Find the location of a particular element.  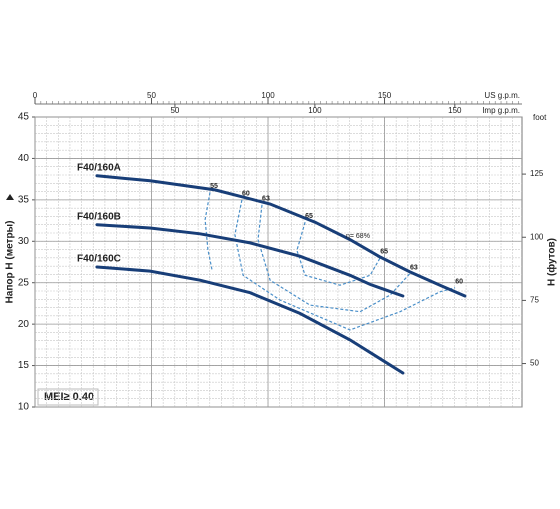

x2-tick-label: 150 is located at coordinates (455, 110).